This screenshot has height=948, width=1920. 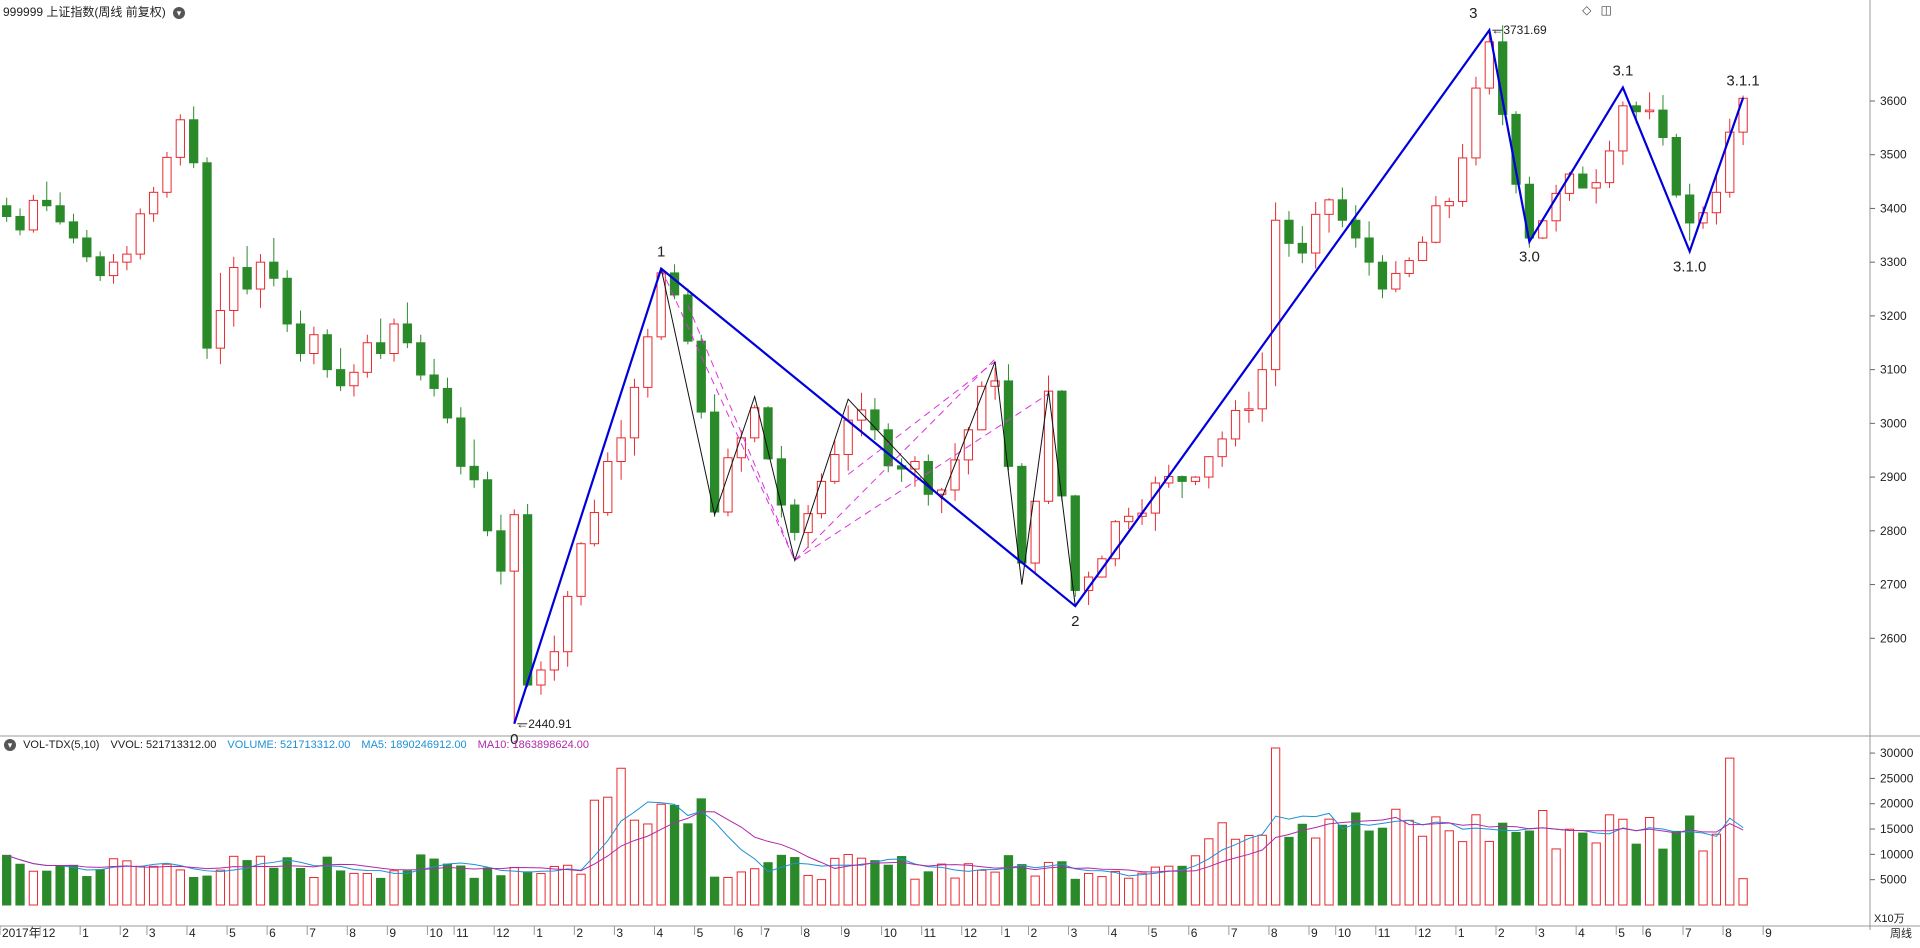 What do you see at coordinates (1897, 778) in the screenshot?
I see `vol-y-tick-label: 25000` at bounding box center [1897, 778].